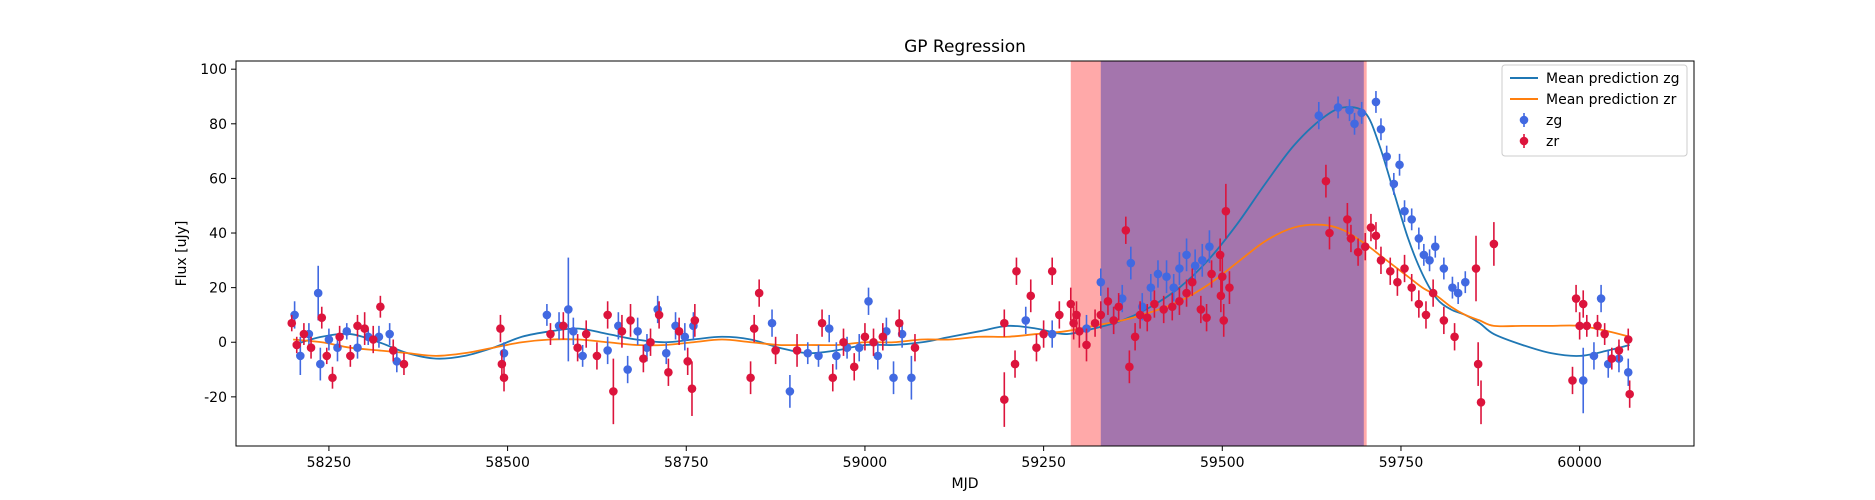 The height and width of the screenshot is (500, 1875). Describe the element at coordinates (1222, 463) in the screenshot. I see `x-tick-label-59500: 59500` at that location.